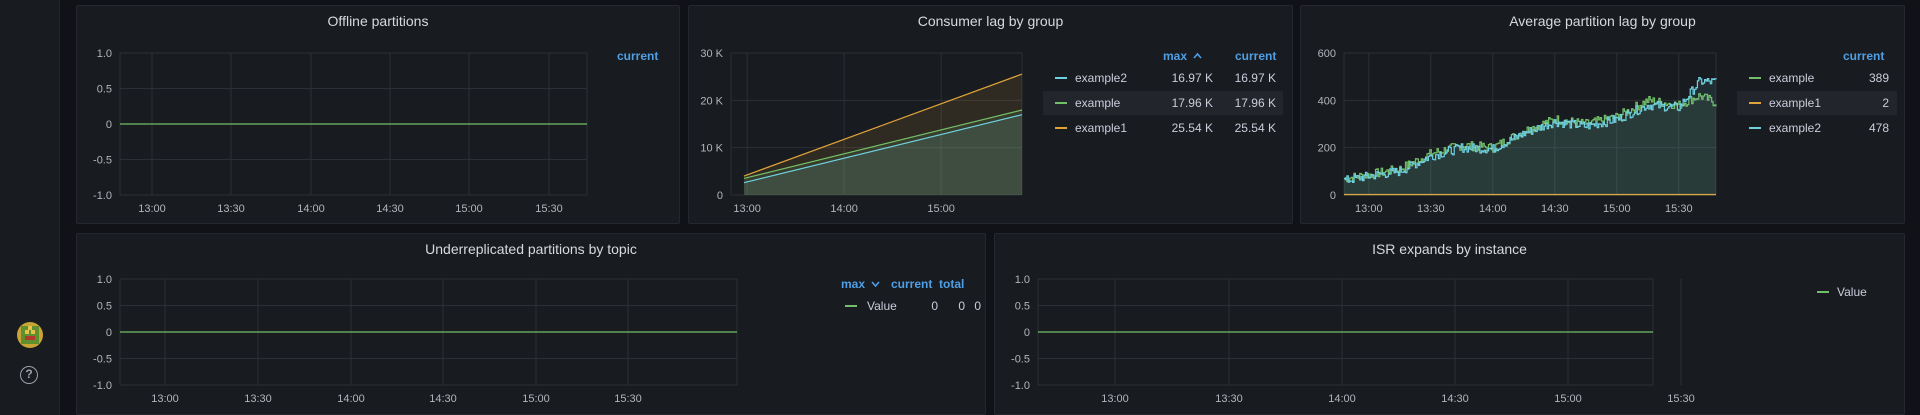 This screenshot has width=1920, height=415. Describe the element at coordinates (1255, 78) in the screenshot. I see `series-current: 16.97 K` at that location.